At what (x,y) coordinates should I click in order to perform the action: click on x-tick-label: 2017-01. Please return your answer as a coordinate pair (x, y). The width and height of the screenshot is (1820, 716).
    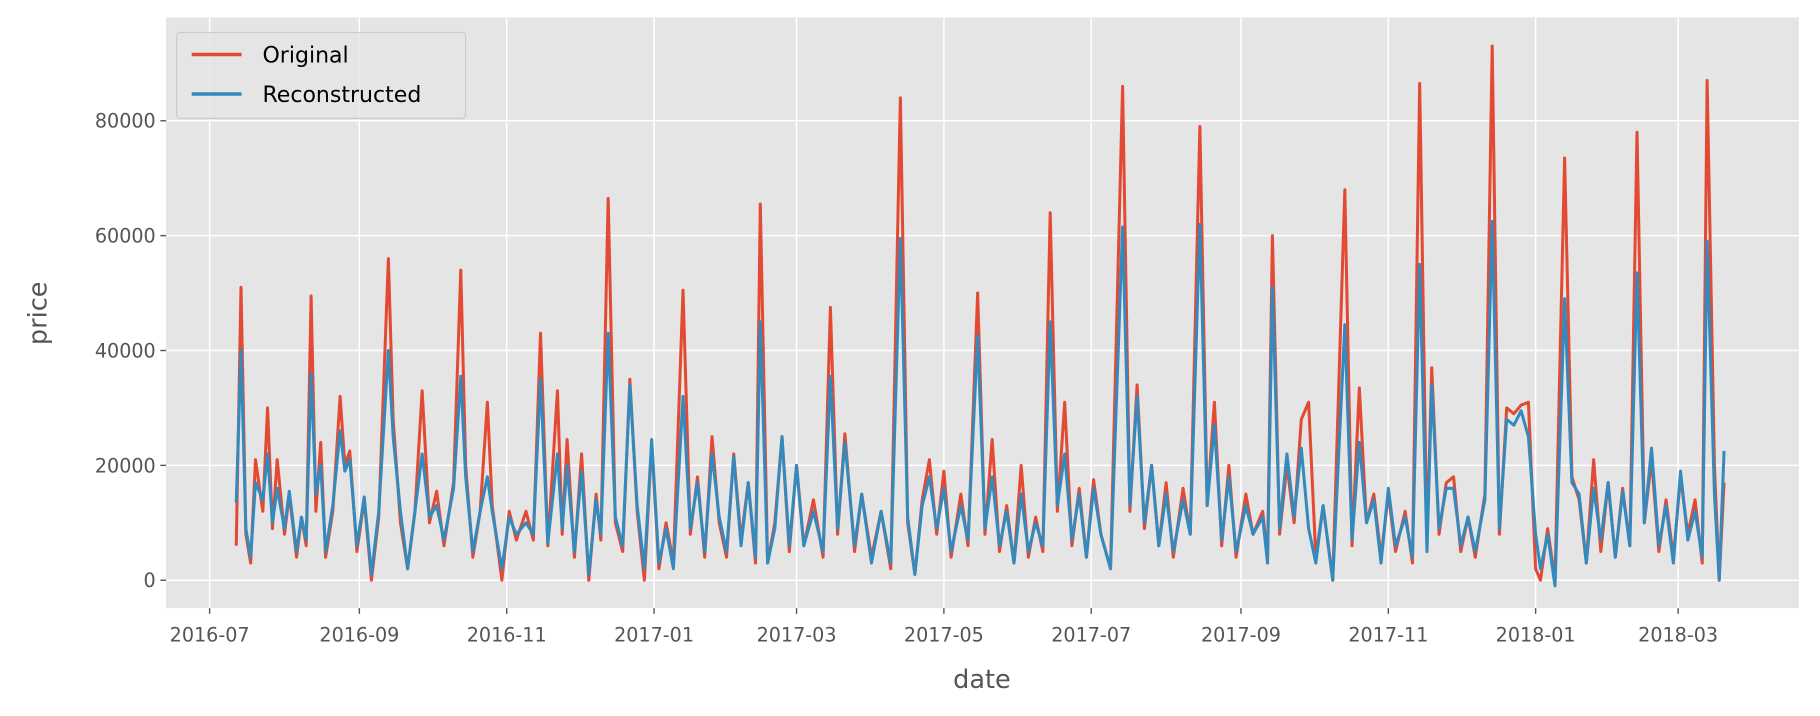
    Looking at the image, I should click on (654, 635).